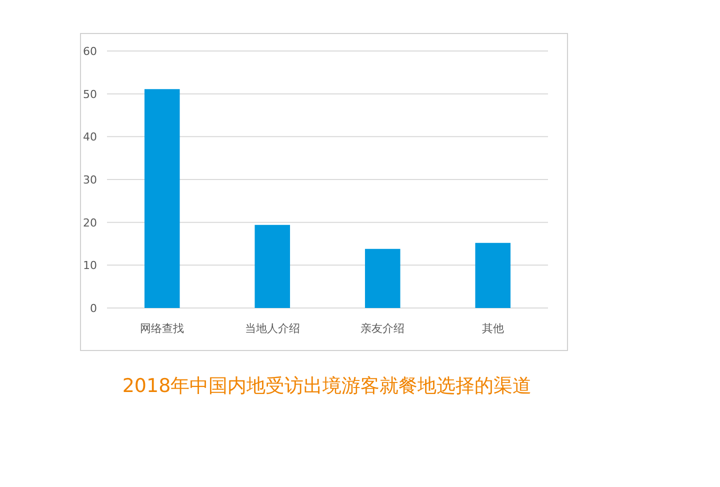  What do you see at coordinates (90, 223) in the screenshot?
I see `y-tick-label: 20` at bounding box center [90, 223].